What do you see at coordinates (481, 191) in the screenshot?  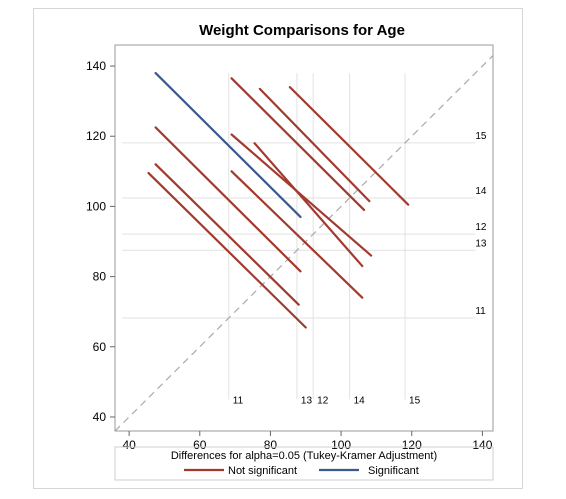 I see `right-level-label-14: 14` at bounding box center [481, 191].